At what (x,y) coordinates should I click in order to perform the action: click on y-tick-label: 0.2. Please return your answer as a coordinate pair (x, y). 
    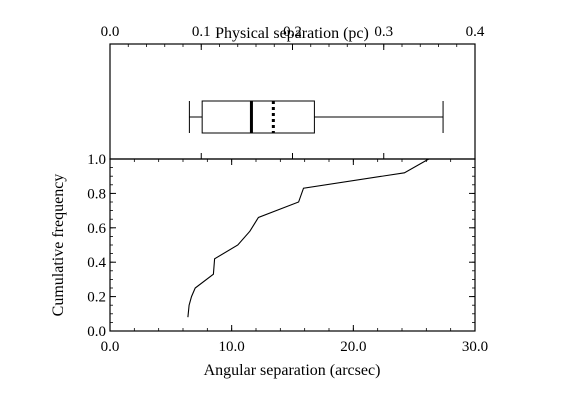
    Looking at the image, I should click on (96, 298).